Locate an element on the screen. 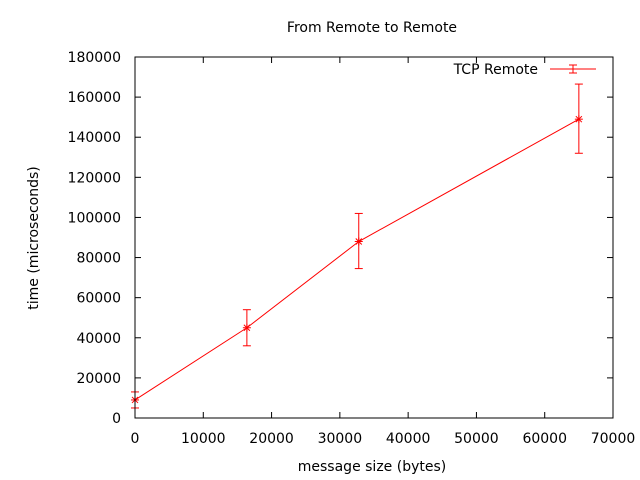  y-tick-label: 60000 is located at coordinates (98, 299).